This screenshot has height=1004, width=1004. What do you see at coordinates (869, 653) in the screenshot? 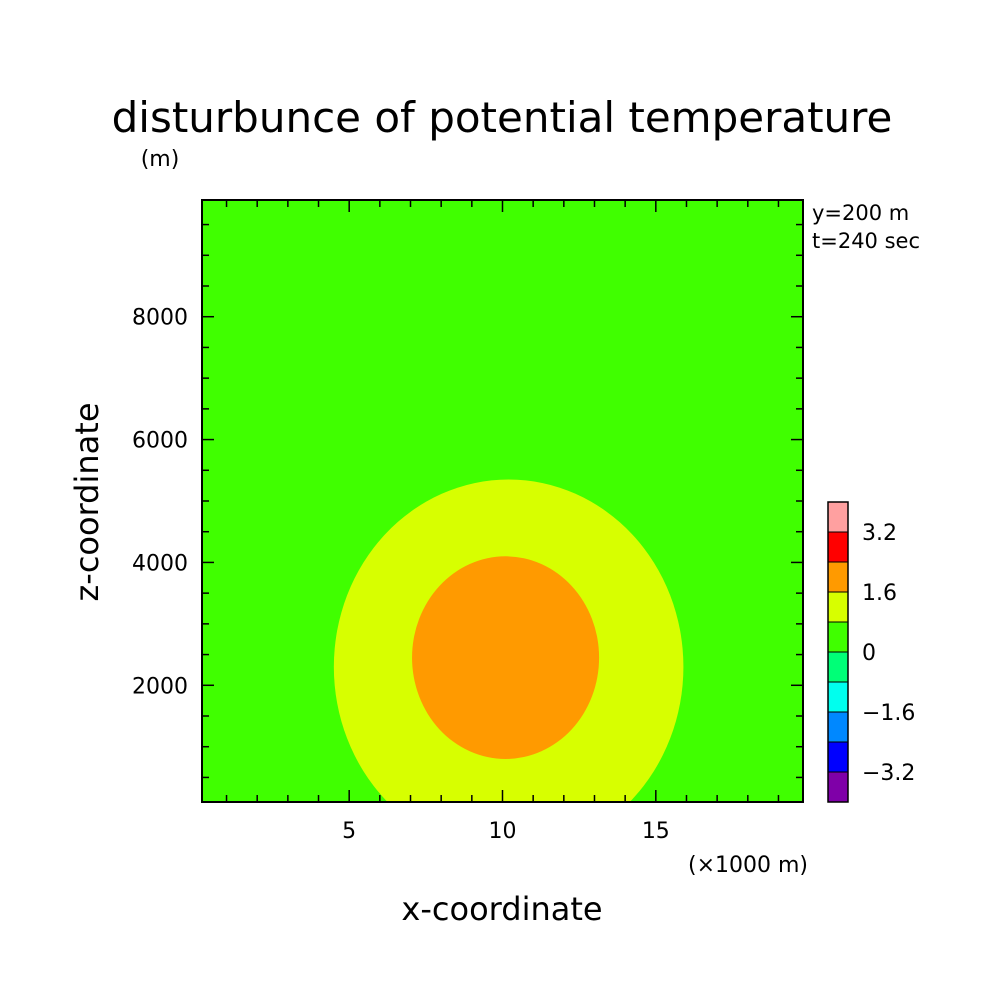
I see `colorbar-tick-label: 0` at bounding box center [869, 653].